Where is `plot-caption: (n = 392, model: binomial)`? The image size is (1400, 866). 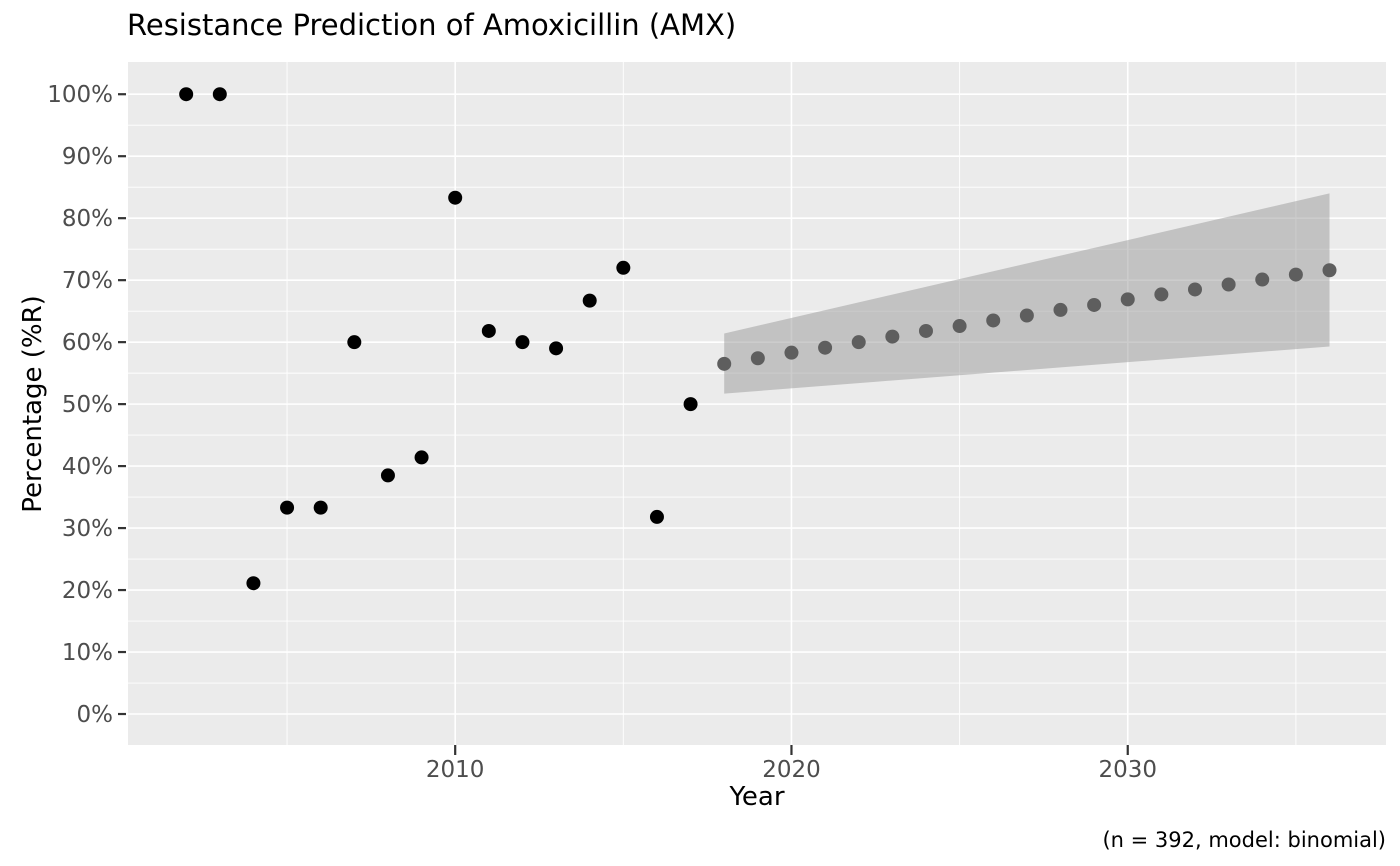 plot-caption: (n = 392, model: binomial) is located at coordinates (1244, 840).